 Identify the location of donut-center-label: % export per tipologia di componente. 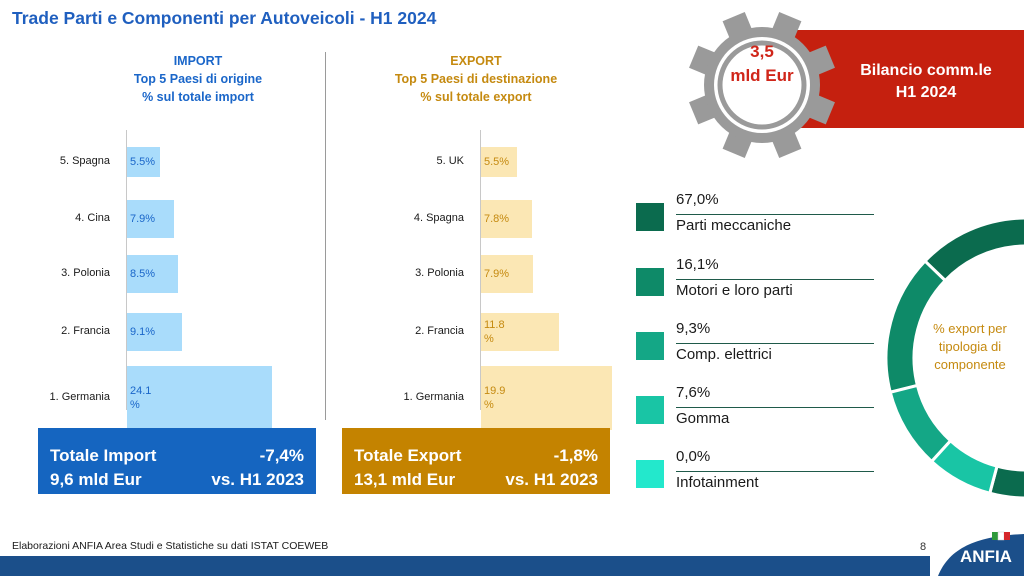
(970, 346).